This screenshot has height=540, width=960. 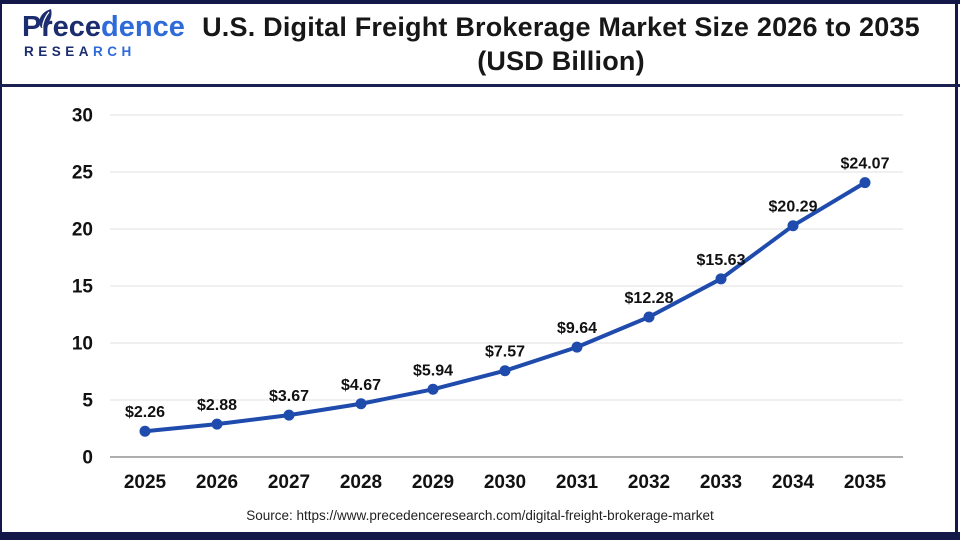 I want to click on data-point-label: $2.88, so click(x=217, y=405).